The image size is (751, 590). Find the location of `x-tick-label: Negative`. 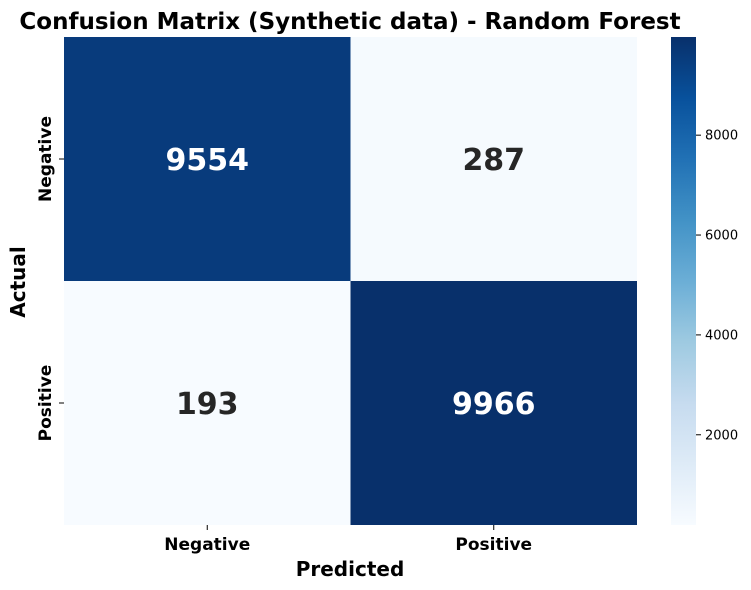

x-tick-label: Negative is located at coordinates (207, 545).